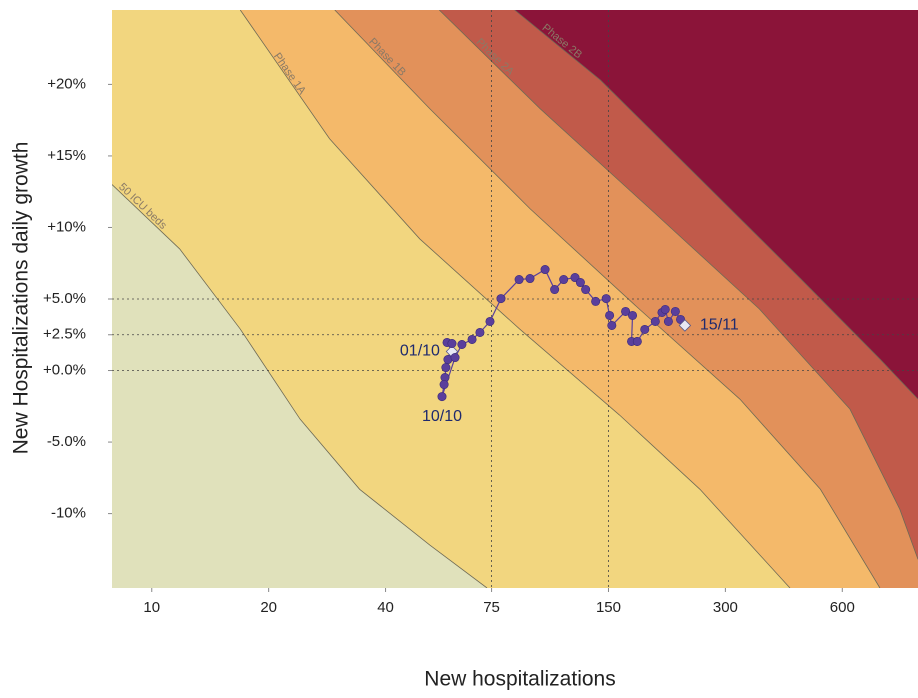 The height and width of the screenshot is (698, 918). Describe the element at coordinates (66, 83) in the screenshot. I see `y-tick-label: +20%` at that location.